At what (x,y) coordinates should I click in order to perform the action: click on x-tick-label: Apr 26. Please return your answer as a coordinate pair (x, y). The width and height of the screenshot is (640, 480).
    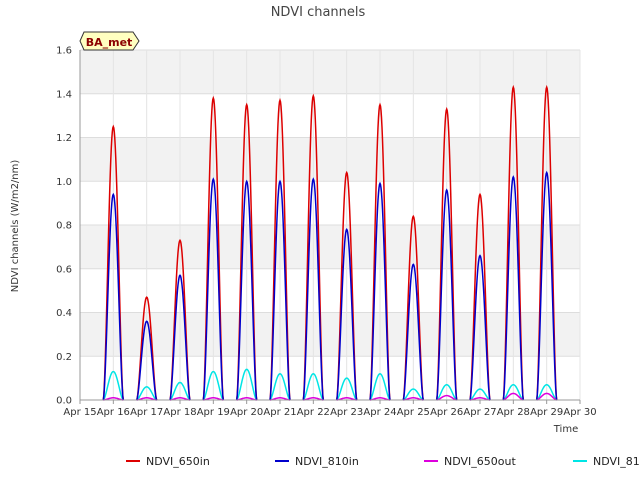
    Looking at the image, I should click on (446, 412).